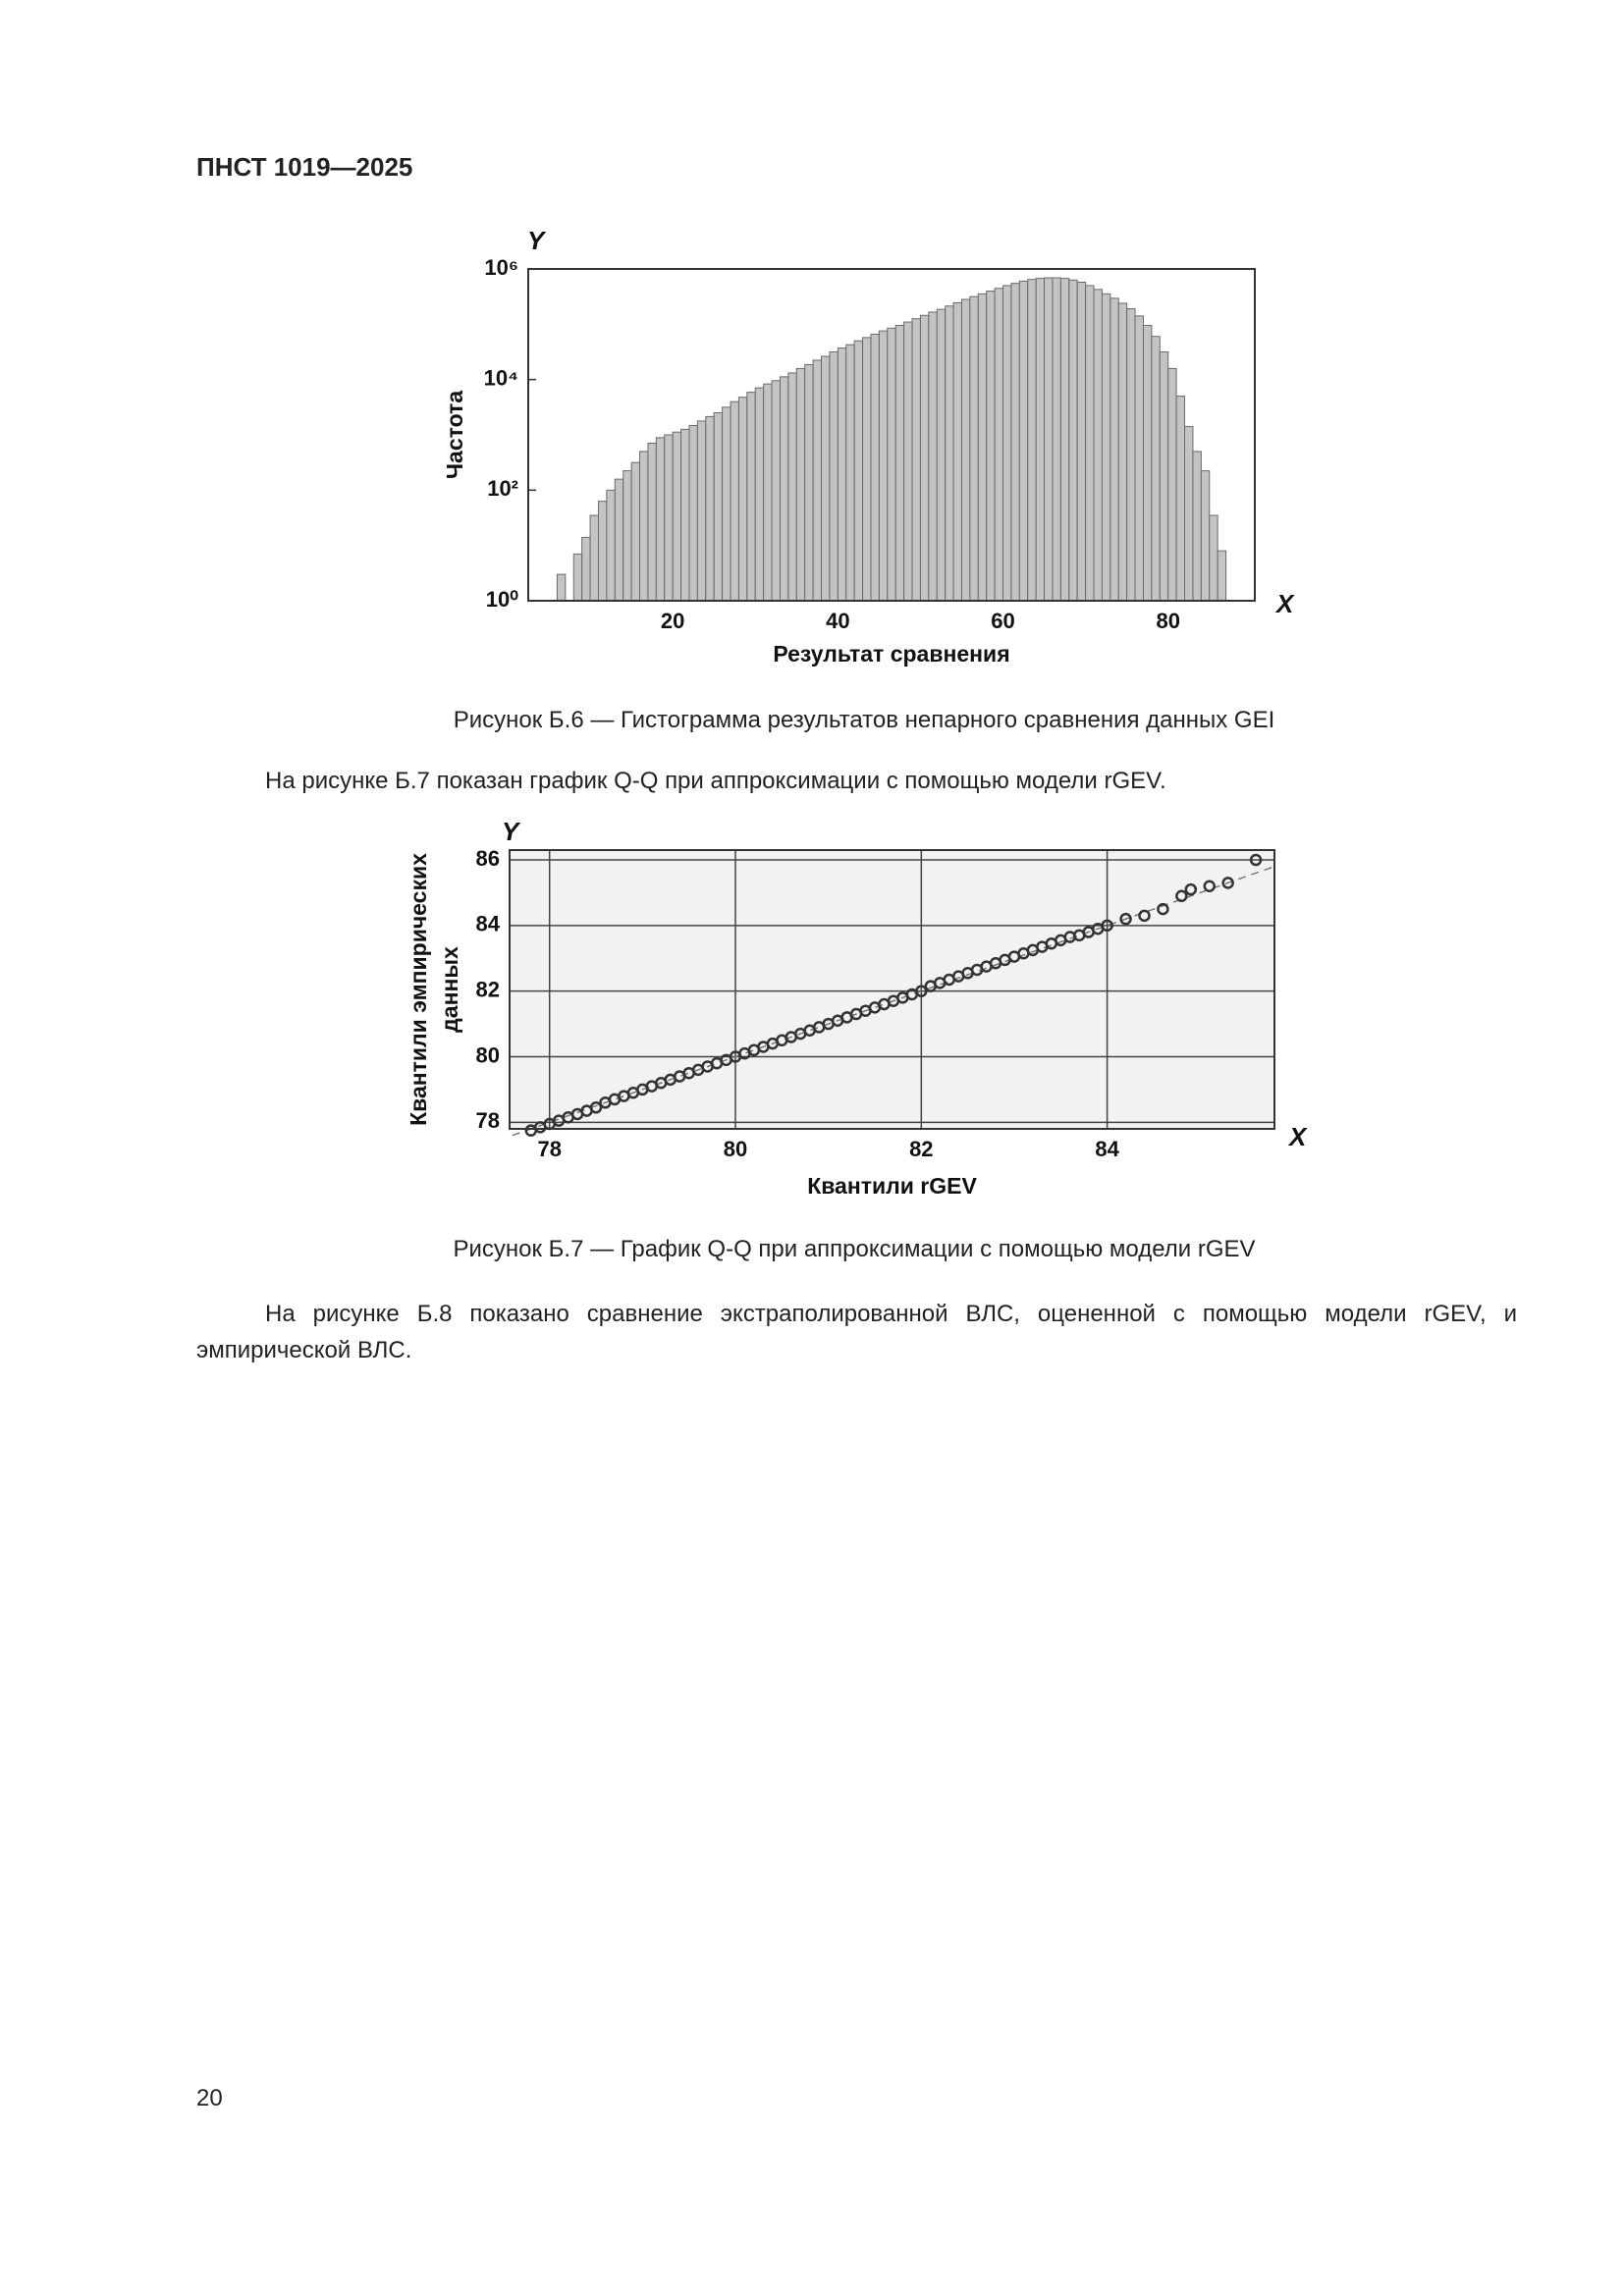  I want to click on x-tick-label: 82, so click(921, 1149).